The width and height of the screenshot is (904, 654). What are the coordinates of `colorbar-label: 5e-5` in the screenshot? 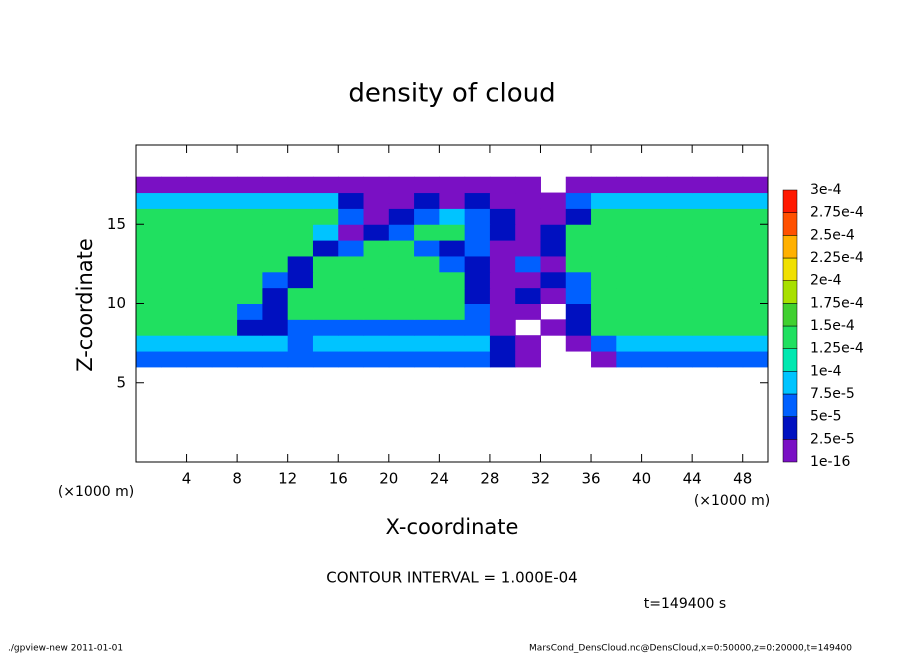 It's located at (825, 417).